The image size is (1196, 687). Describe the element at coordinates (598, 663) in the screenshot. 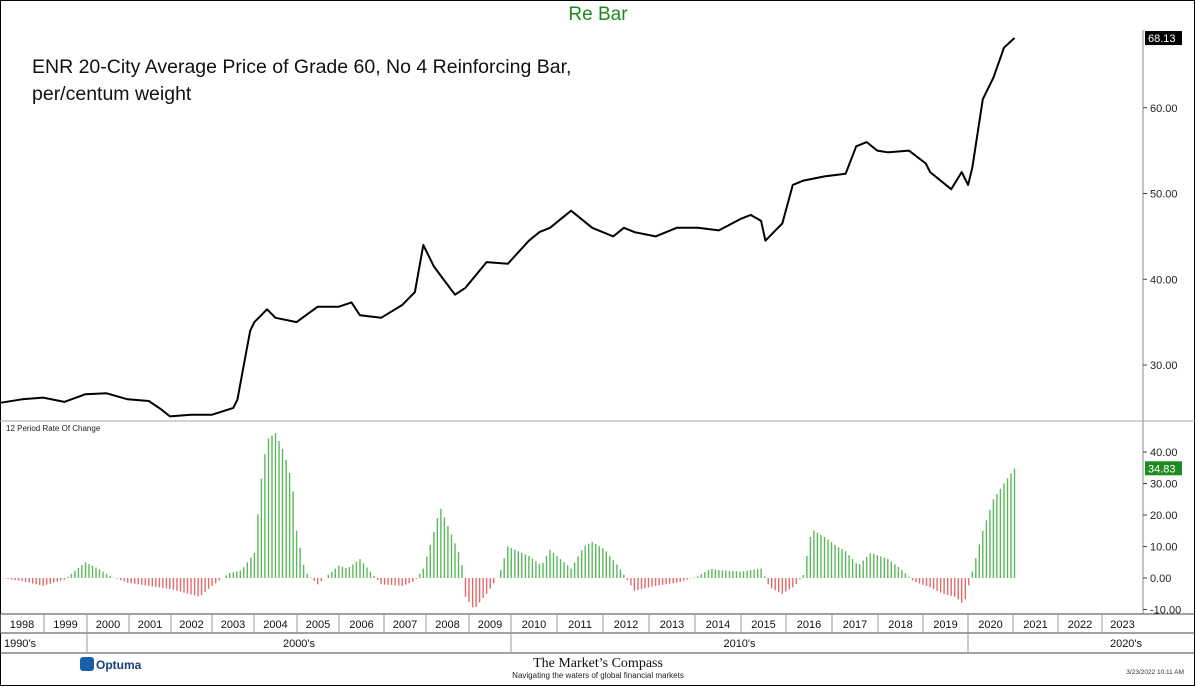

I see `footer-credit-name: The Market’s Compass` at that location.